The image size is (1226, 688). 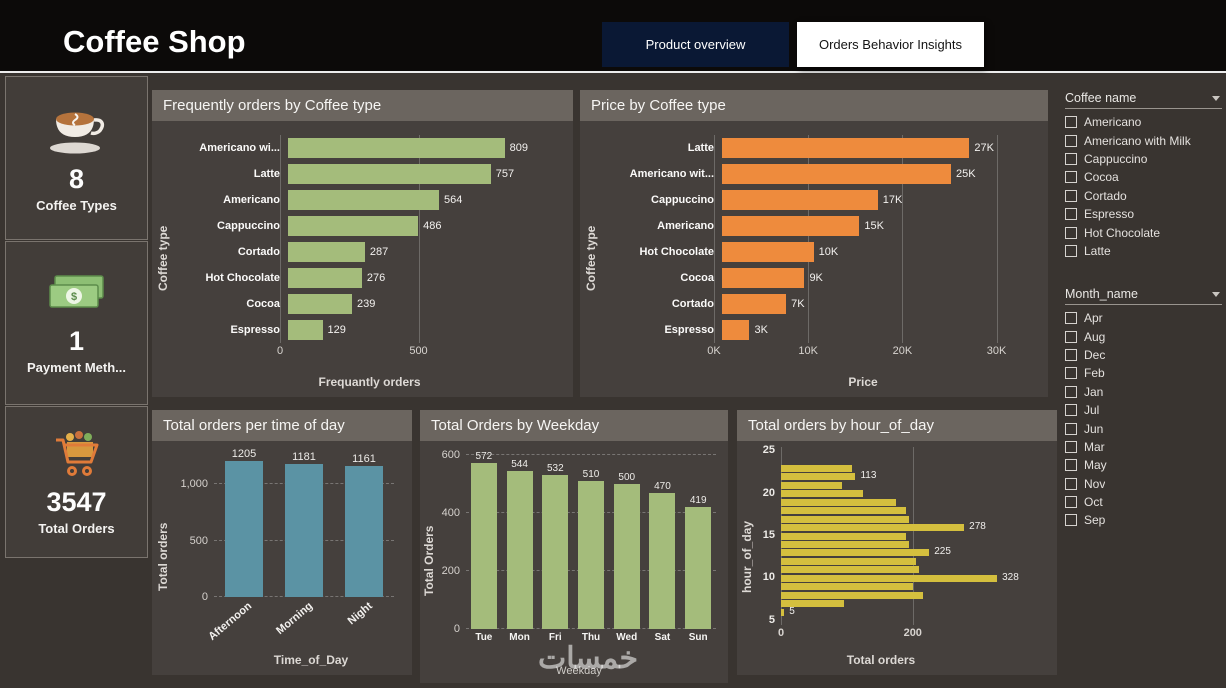 What do you see at coordinates (1143, 177) in the screenshot?
I see `slicer-item-cocoa: Cocoa` at bounding box center [1143, 177].